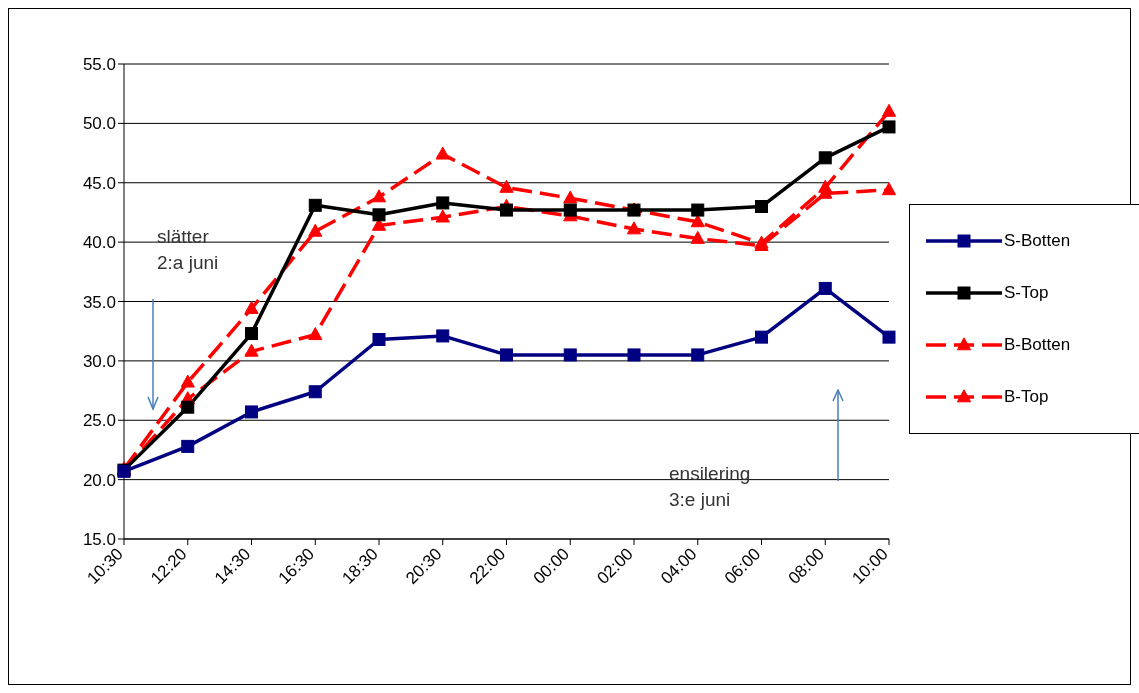 Image resolution: width=1139 pixels, height=693 pixels. I want to click on legend-label: S-Top, so click(1026, 293).